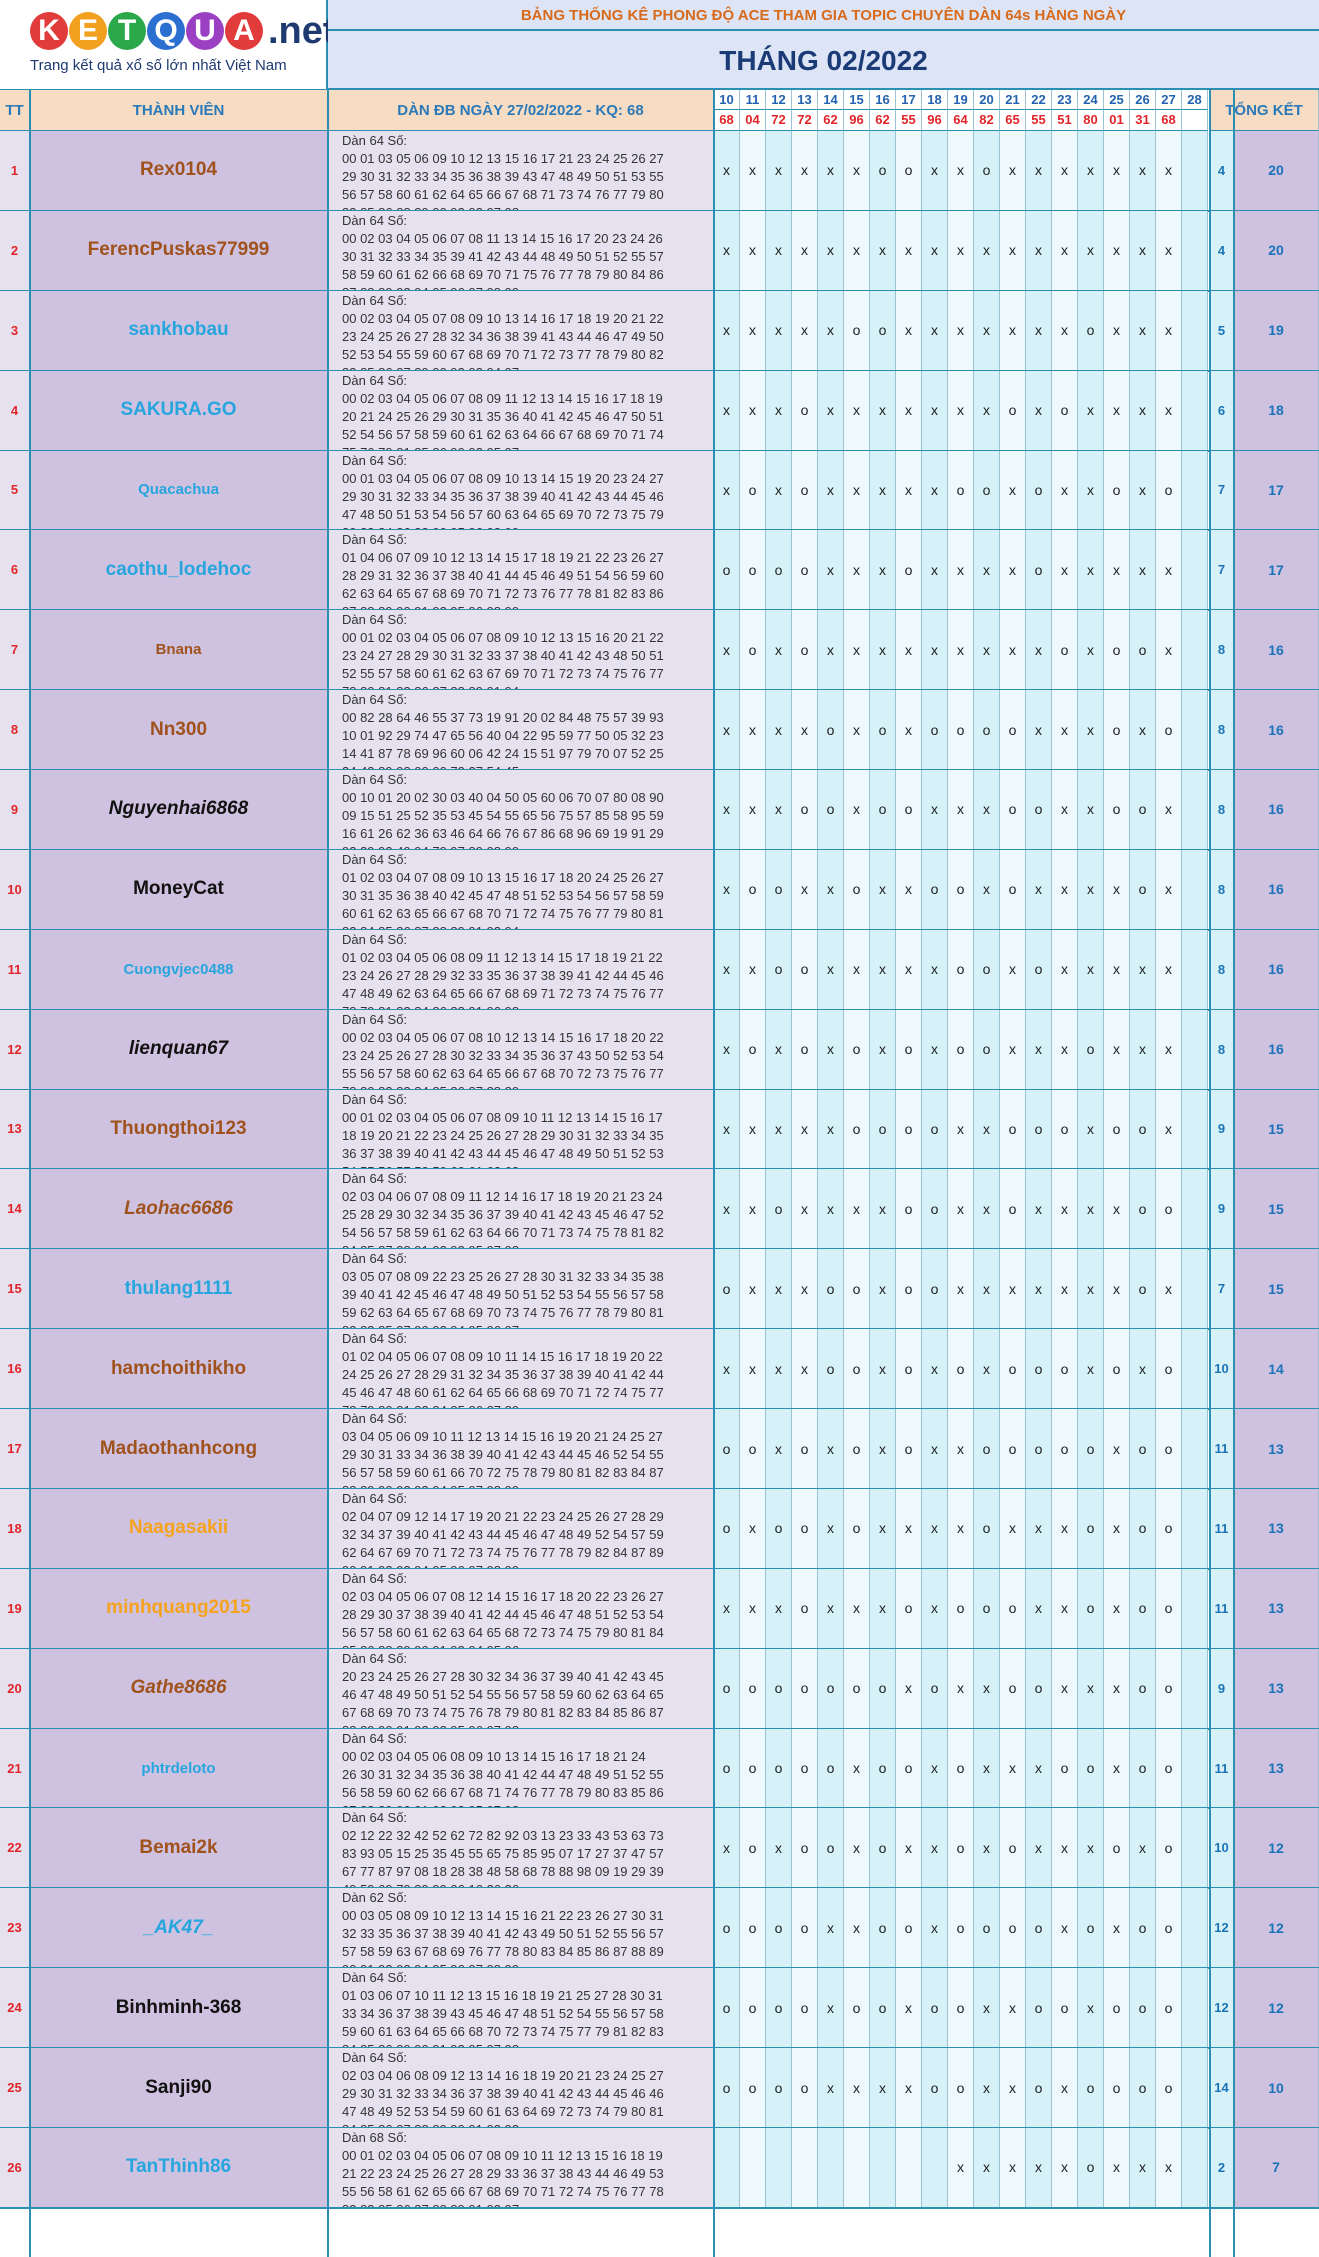 The width and height of the screenshot is (1319, 2257). I want to click on member-name: sankhobau, so click(179, 330).